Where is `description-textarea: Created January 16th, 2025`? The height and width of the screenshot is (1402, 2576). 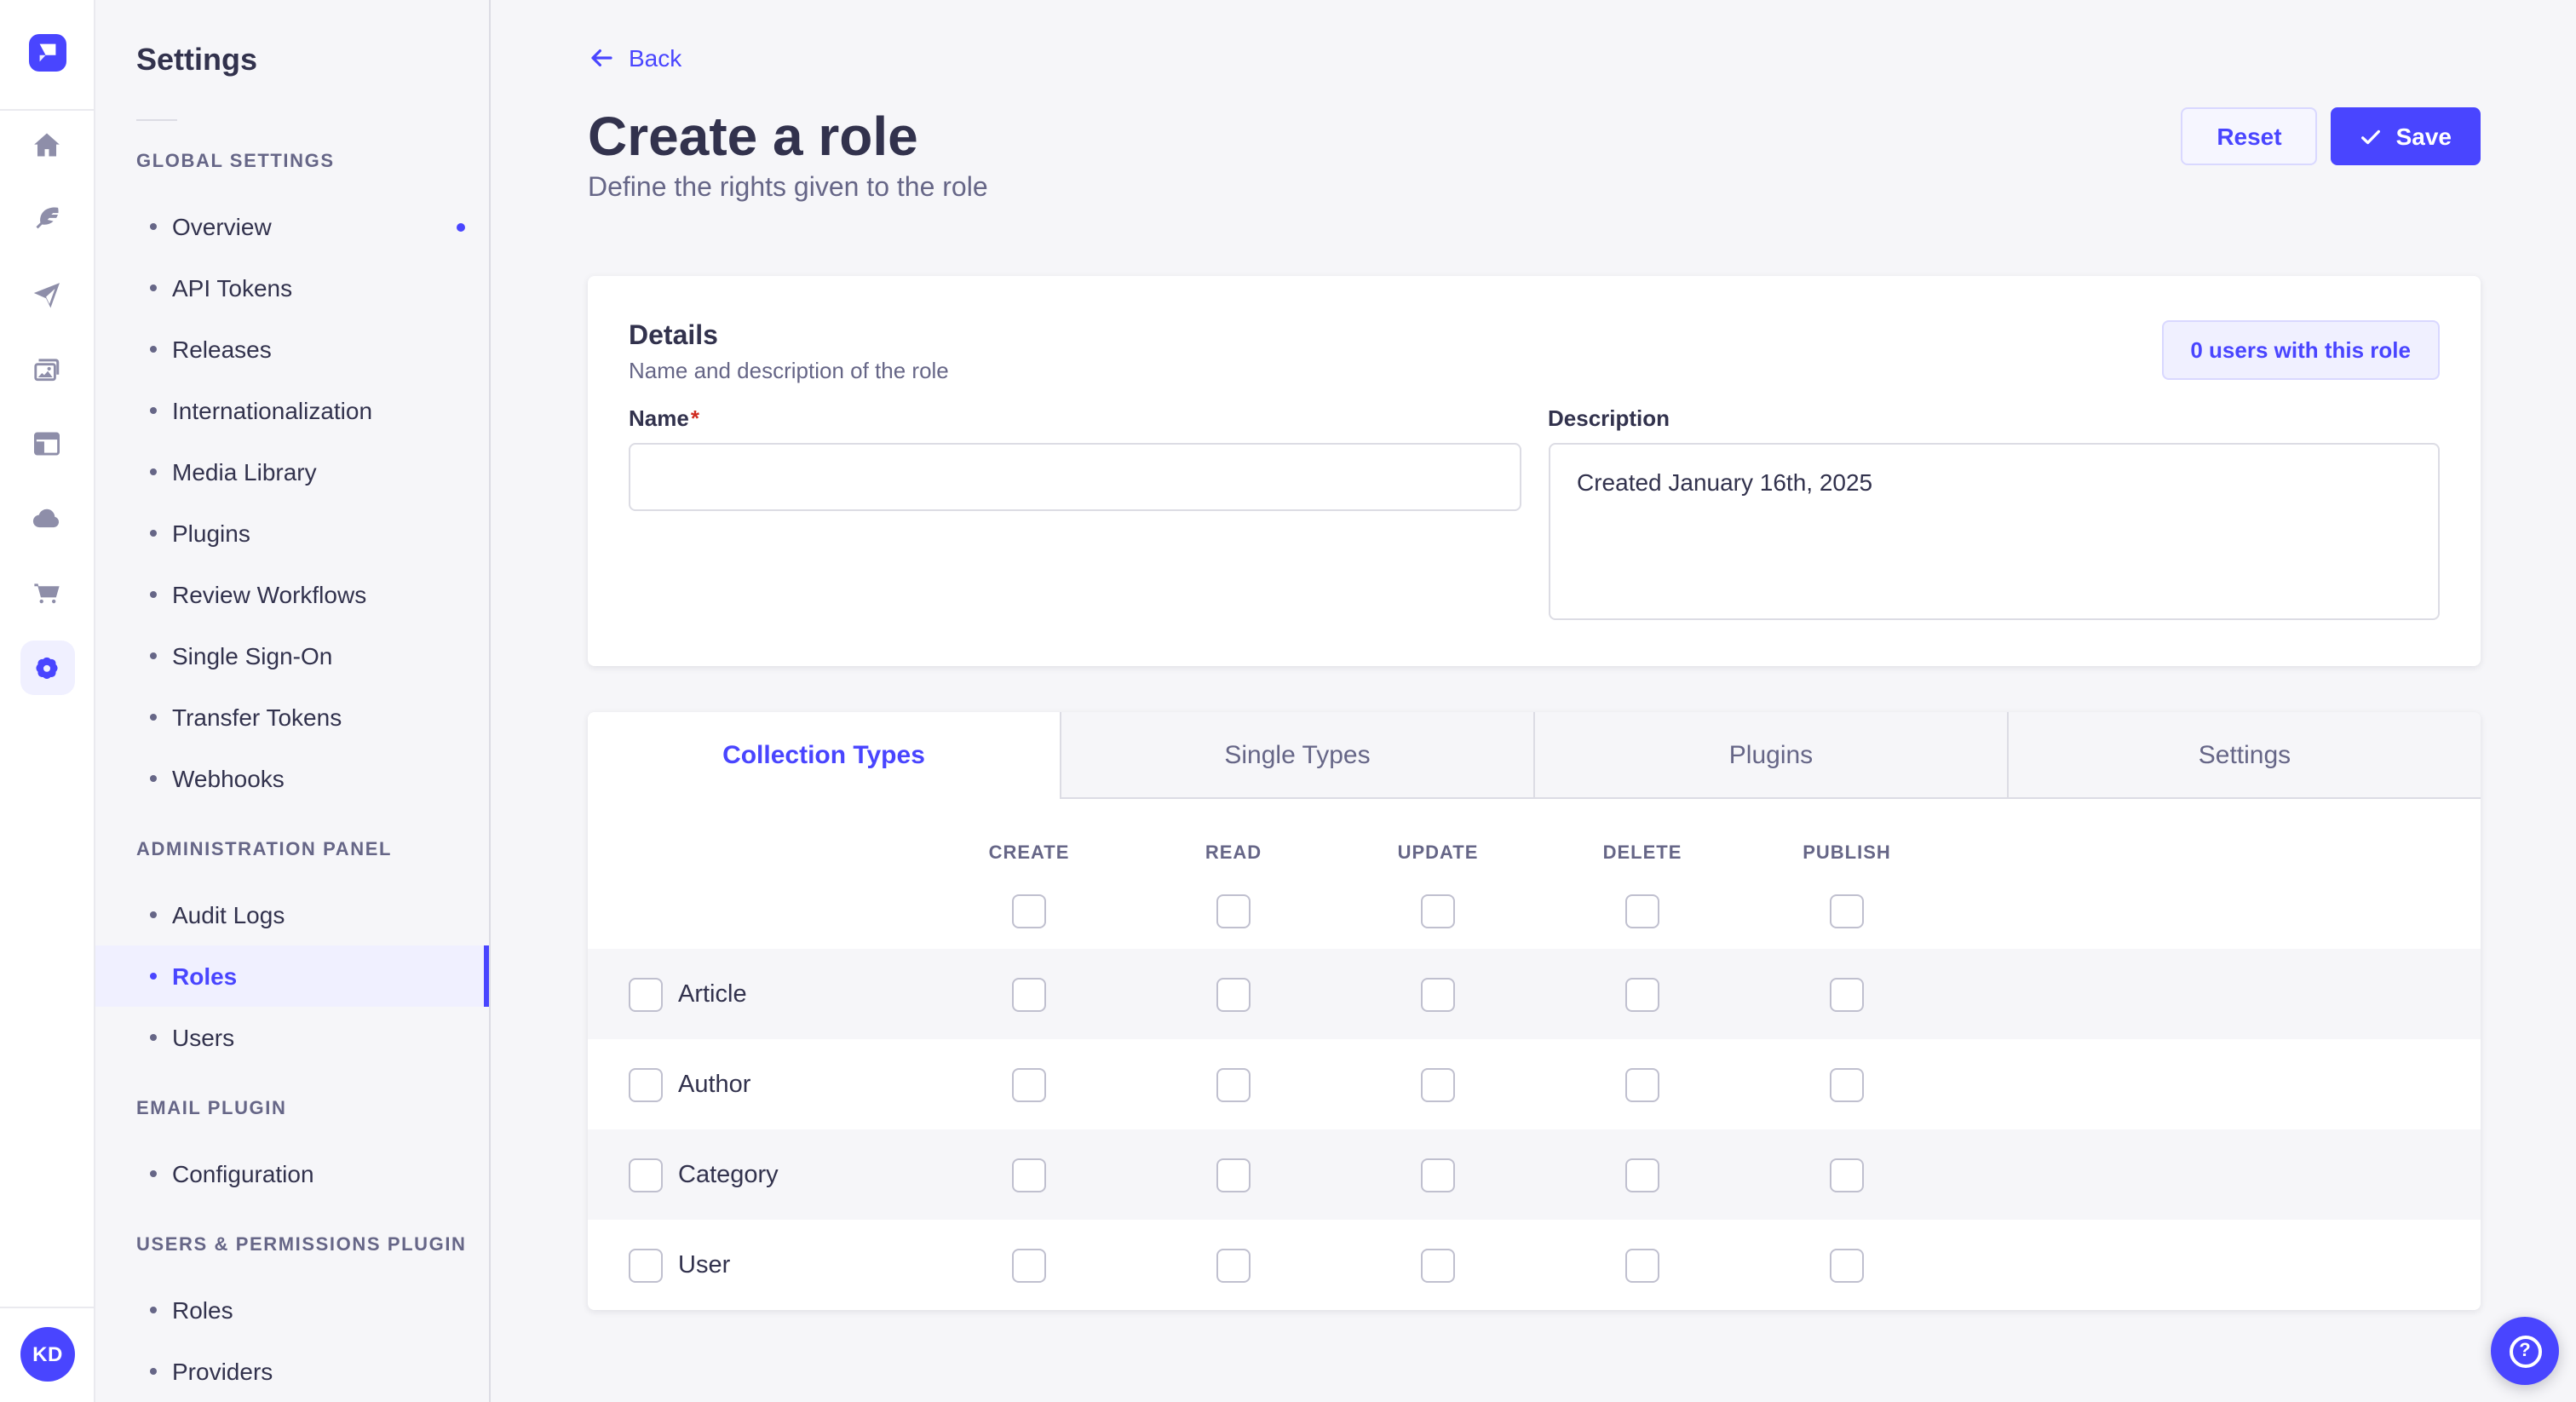
description-textarea: Created January 16th, 2025 is located at coordinates (1994, 531).